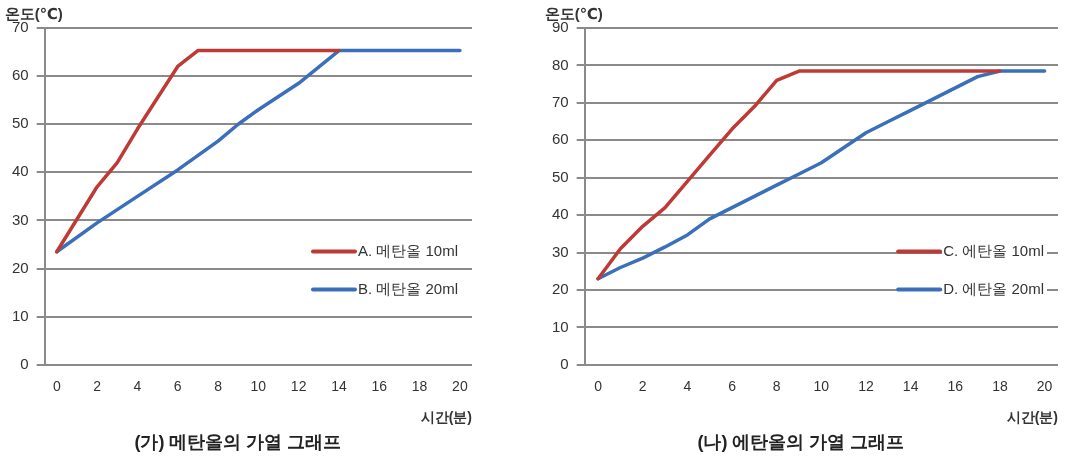 This screenshot has height=462, width=1086. What do you see at coordinates (801, 442) in the screenshot?
I see `text: (나) 에탄올의 가열 그래프` at bounding box center [801, 442].